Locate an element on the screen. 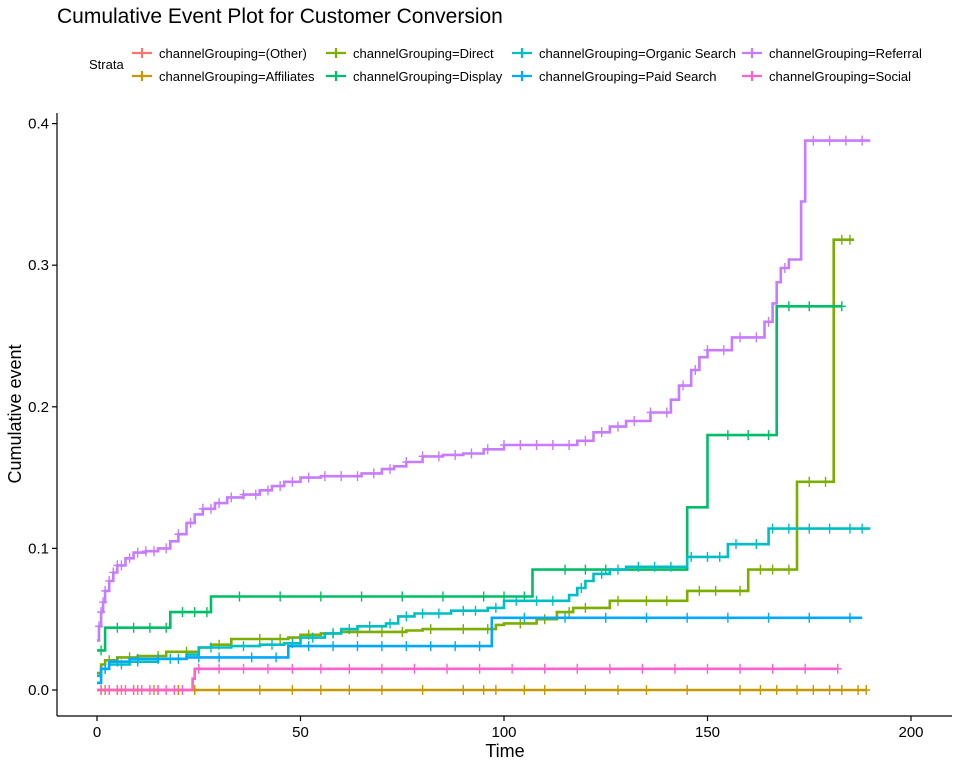  legend-label: channelGrouping=Social is located at coordinates (840, 76).